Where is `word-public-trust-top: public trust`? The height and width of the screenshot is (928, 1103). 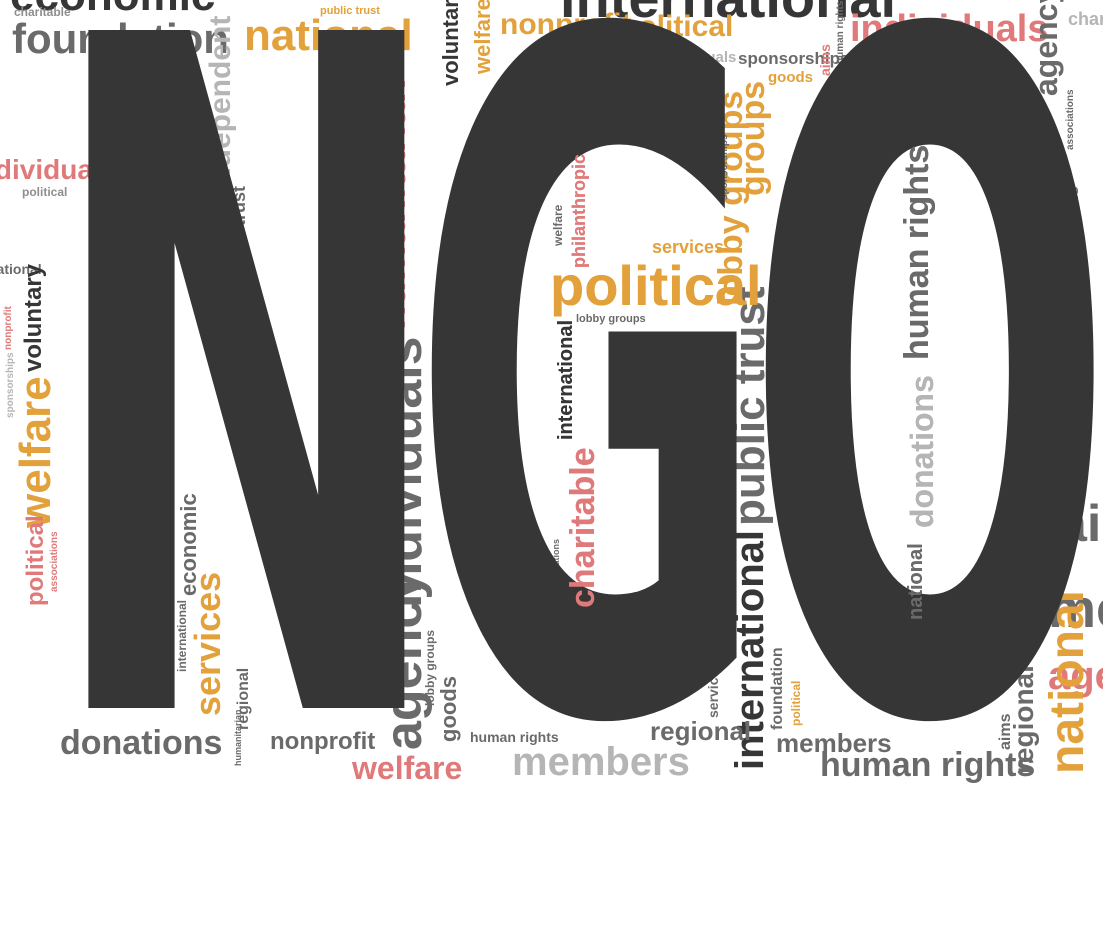 word-public-trust-top: public trust is located at coordinates (350, 11).